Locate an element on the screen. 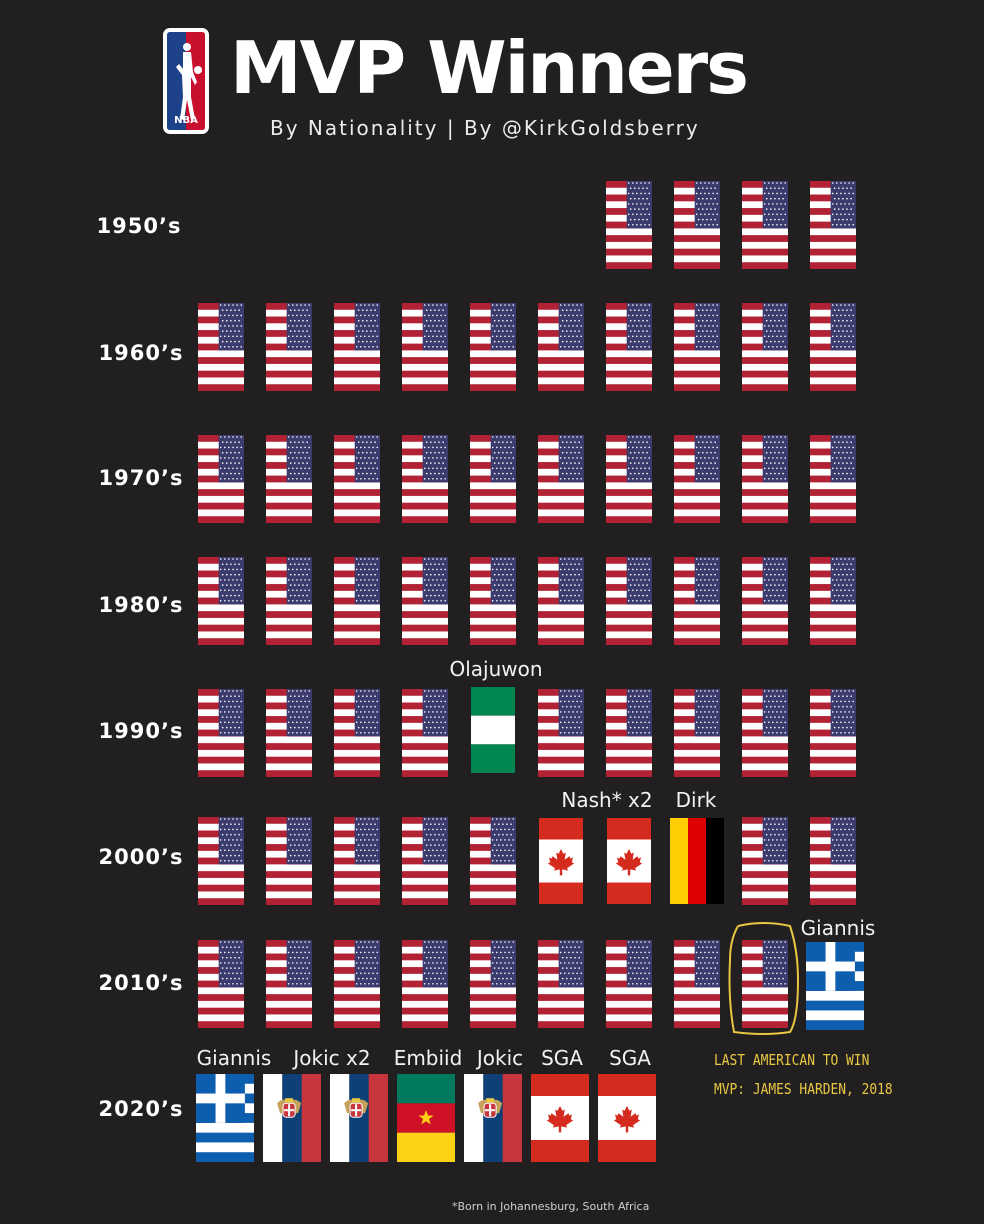  page-title: MVP Winners is located at coordinates (489, 68).